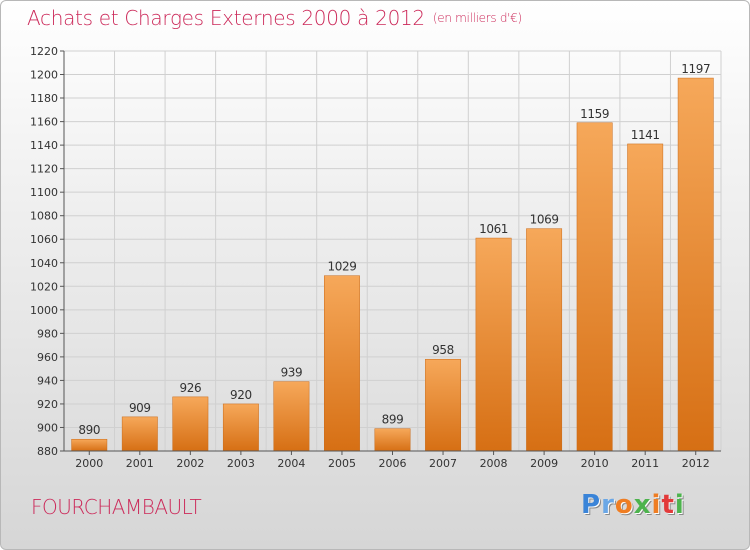 The image size is (750, 550). Describe the element at coordinates (493, 229) in the screenshot. I see `data-label: 1061` at that location.